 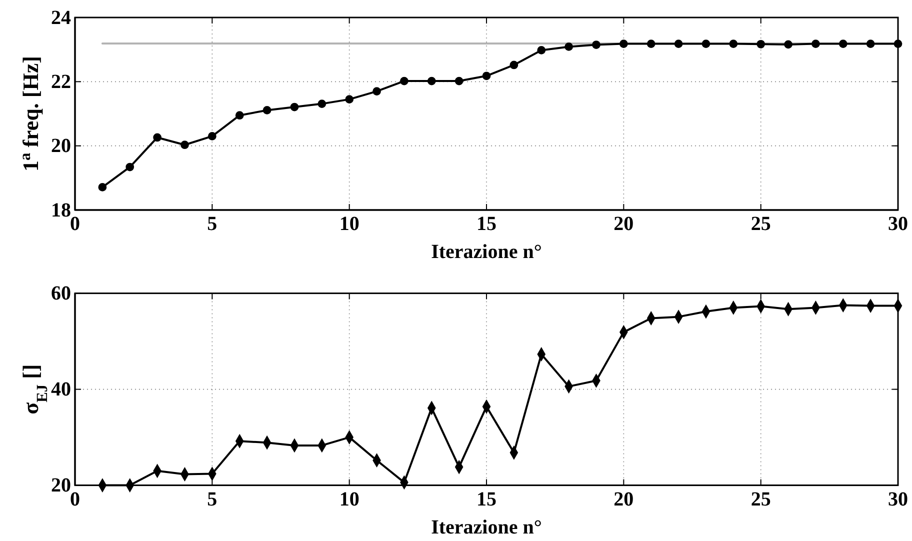 I want to click on y-tick-label: 40, so click(x=61, y=389).